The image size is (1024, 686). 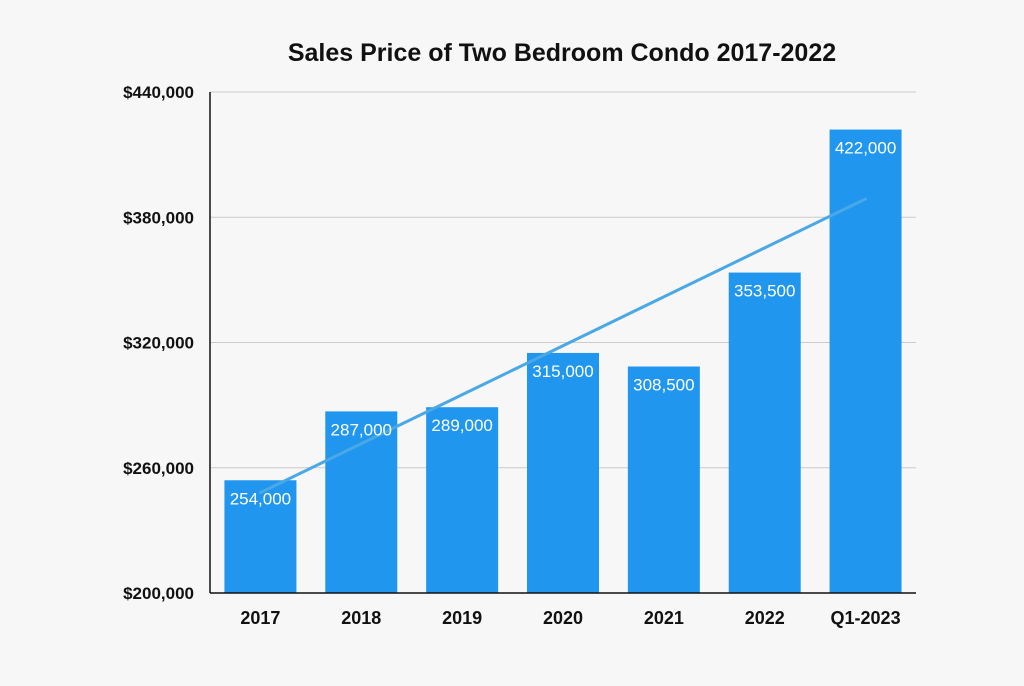 I want to click on x-tick-label: 2020, so click(x=563, y=618).